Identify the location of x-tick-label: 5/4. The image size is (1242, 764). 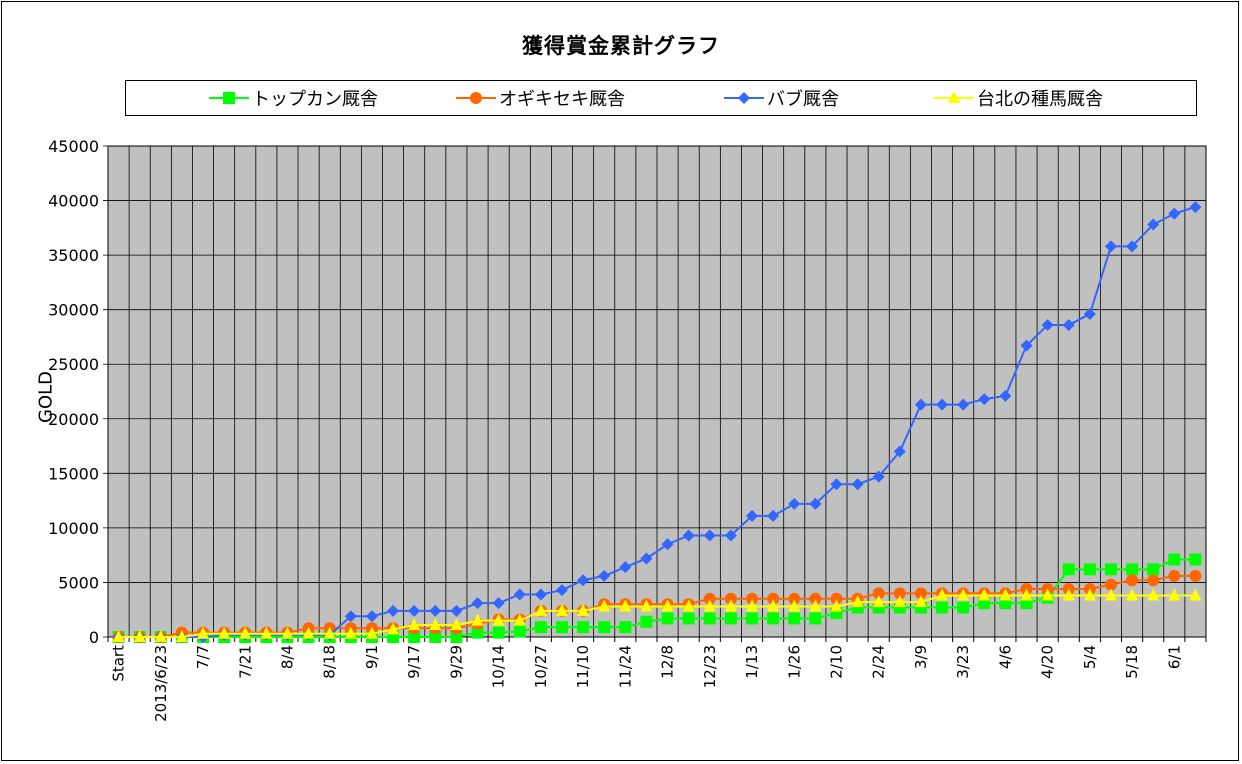
(1090, 657).